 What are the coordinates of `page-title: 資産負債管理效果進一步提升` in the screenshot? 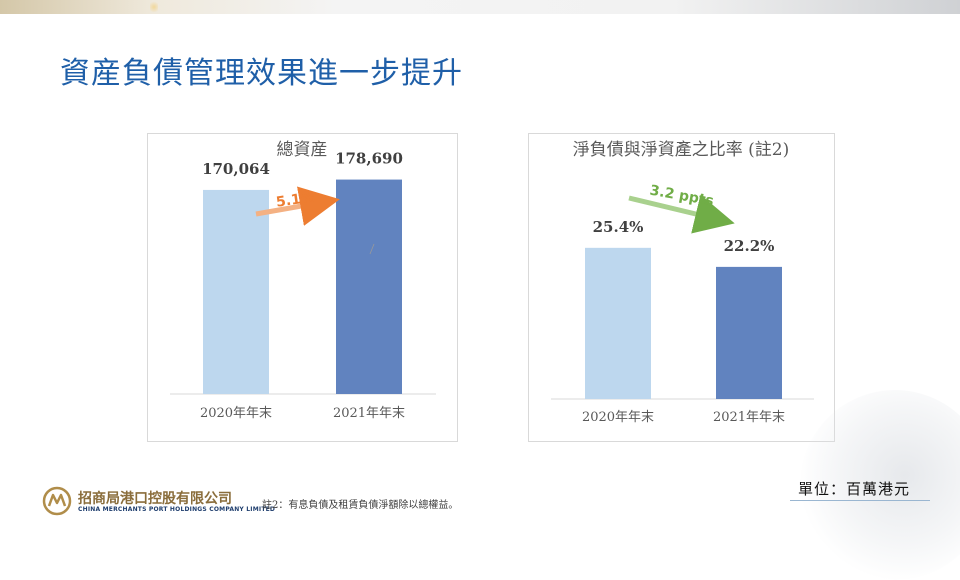 It's located at (261, 73).